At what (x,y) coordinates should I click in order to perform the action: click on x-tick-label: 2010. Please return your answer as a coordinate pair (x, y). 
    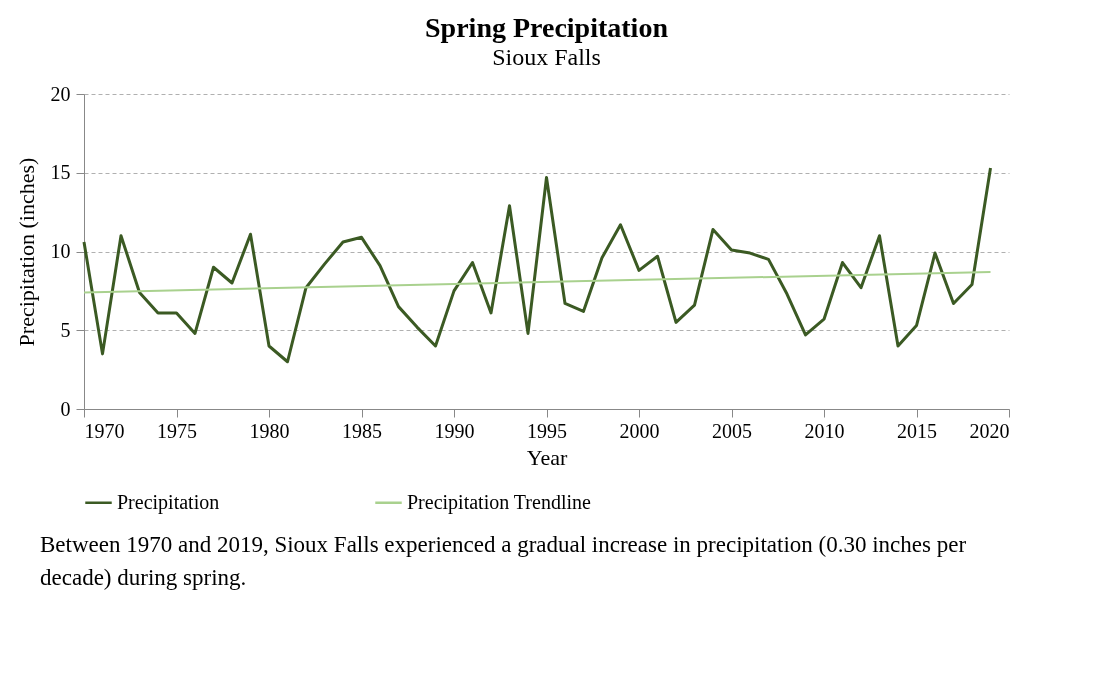
    Looking at the image, I should click on (824, 430).